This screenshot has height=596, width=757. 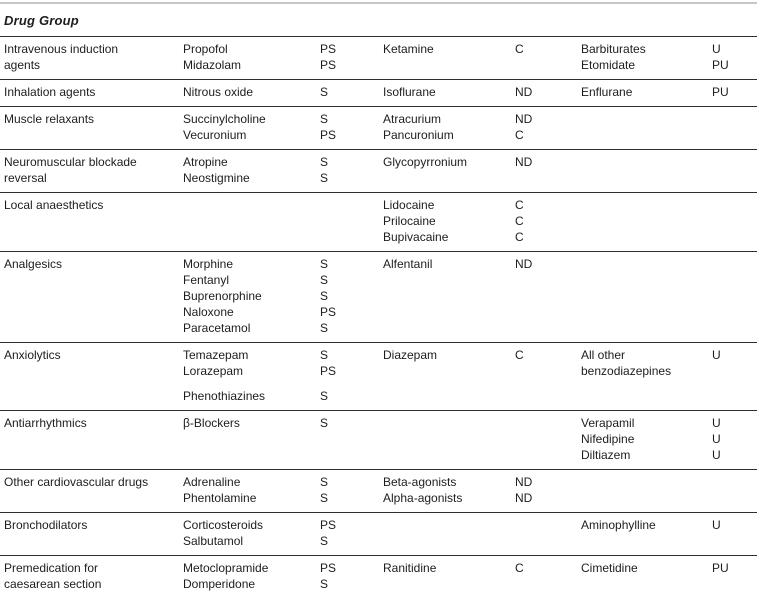 What do you see at coordinates (408, 49) in the screenshot?
I see `drug-name-text: Ketamine` at bounding box center [408, 49].